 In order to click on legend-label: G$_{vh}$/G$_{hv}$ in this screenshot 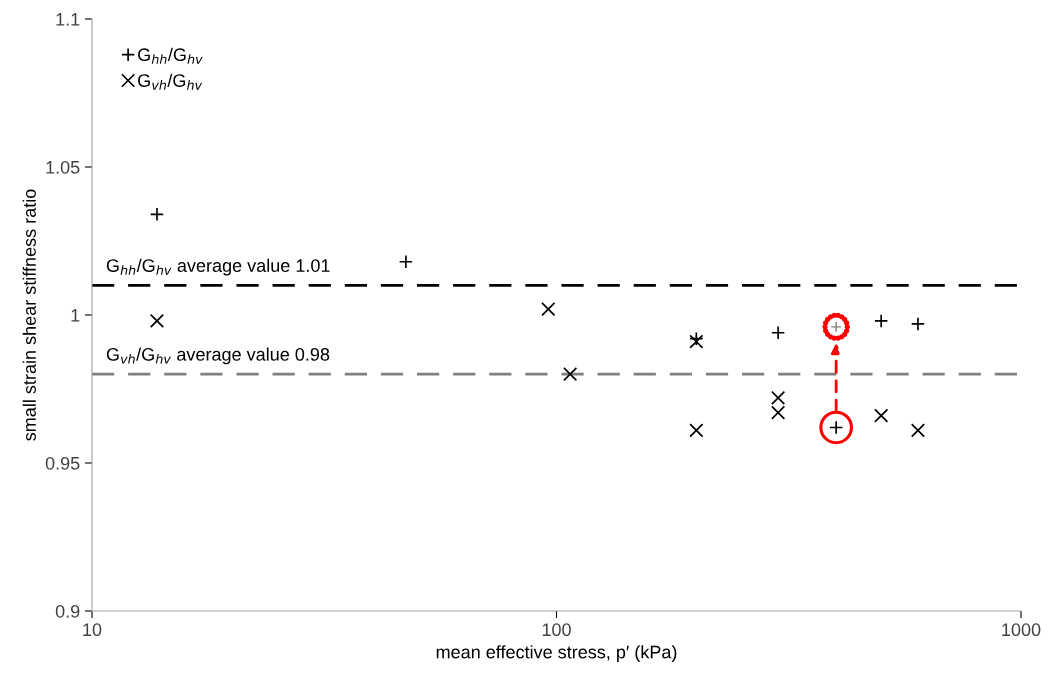, I will do `click(170, 81)`.